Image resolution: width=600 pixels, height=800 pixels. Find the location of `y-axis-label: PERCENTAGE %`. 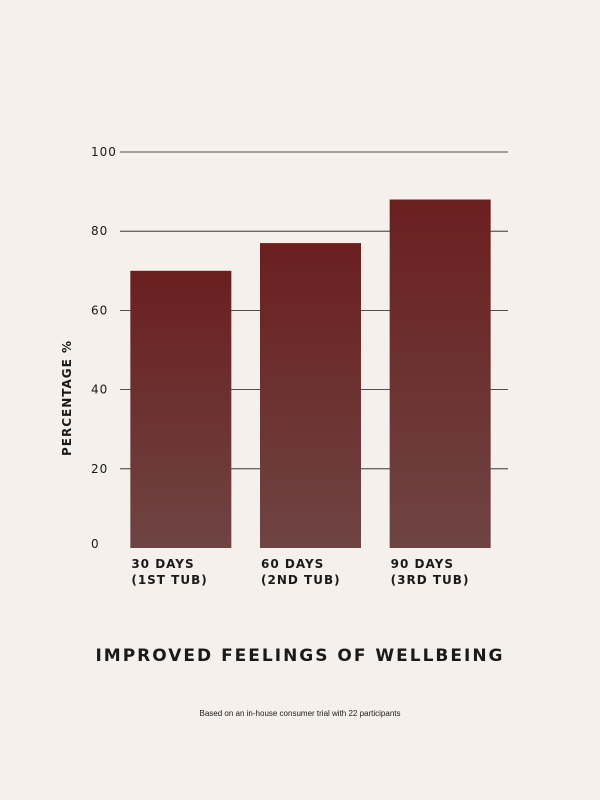

y-axis-label: PERCENTAGE % is located at coordinates (67, 398).